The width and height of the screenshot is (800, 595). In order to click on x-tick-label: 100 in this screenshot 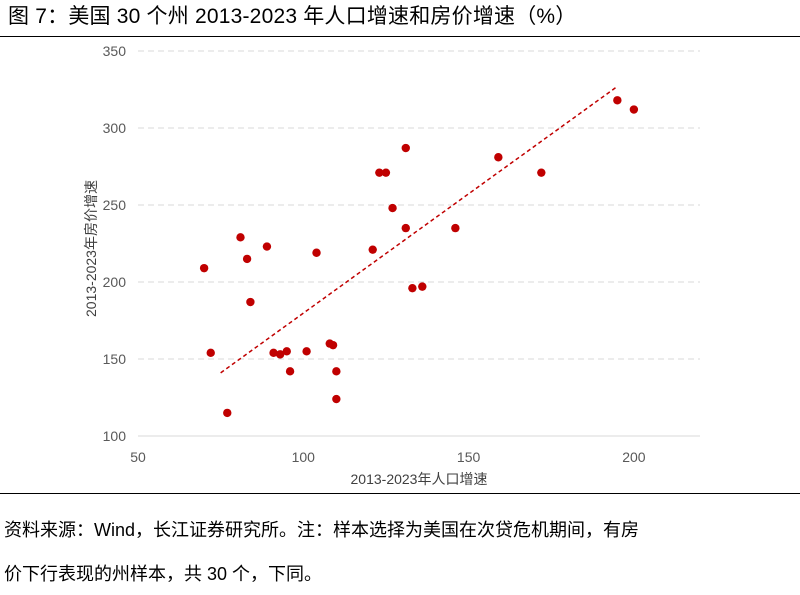, I will do `click(304, 457)`.